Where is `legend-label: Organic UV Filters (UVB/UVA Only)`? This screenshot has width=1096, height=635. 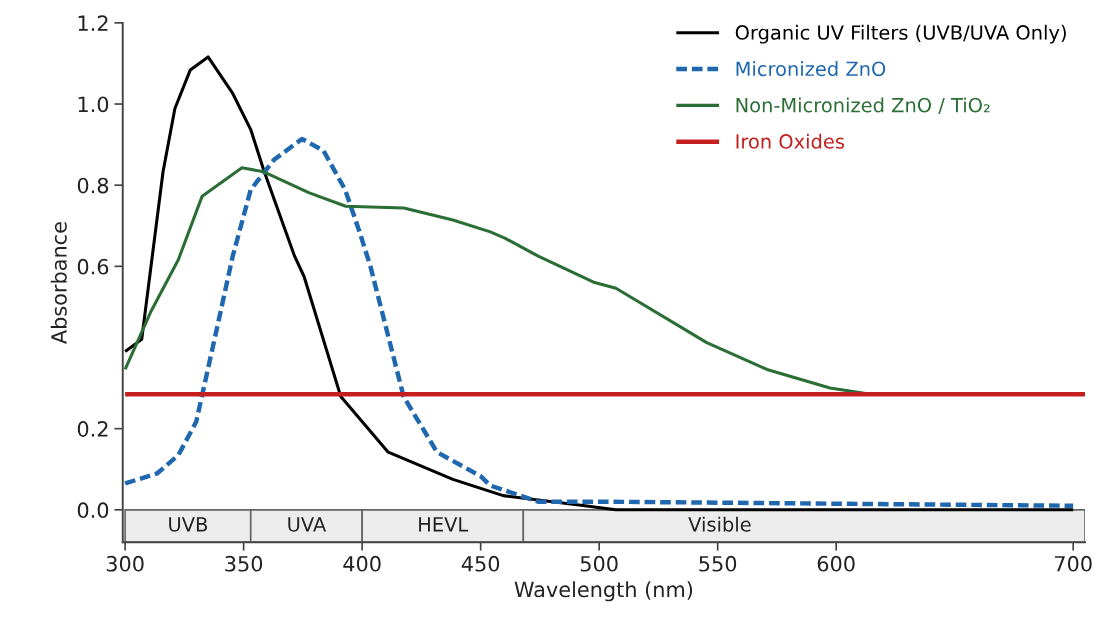
legend-label: Organic UV Filters (UVB/UVA Only) is located at coordinates (900, 34).